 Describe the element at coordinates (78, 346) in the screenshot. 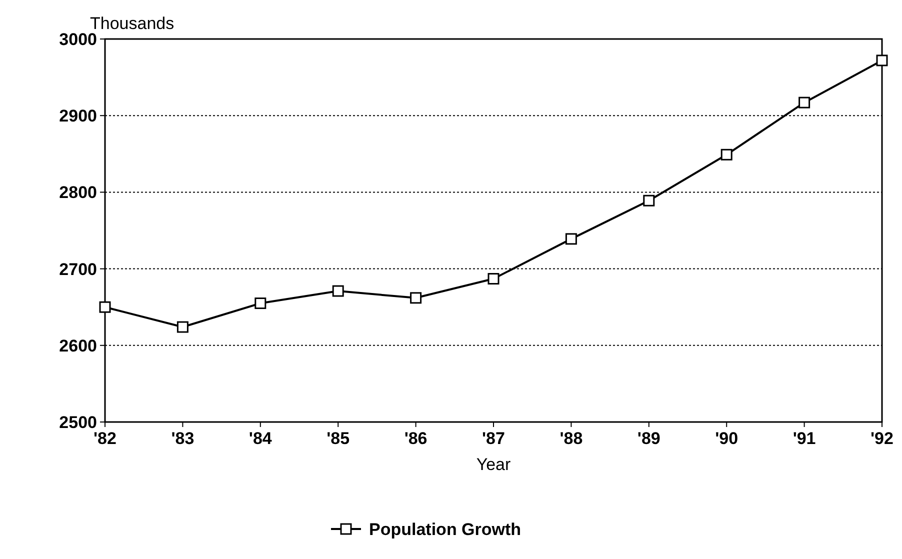

I see `y-tick-label: 2600` at that location.